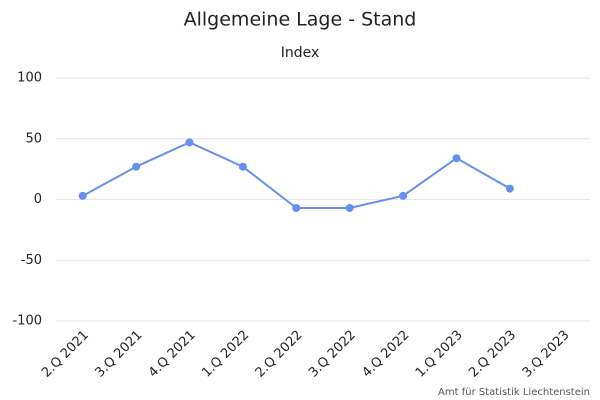  I want to click on series-line, so click(296, 175).